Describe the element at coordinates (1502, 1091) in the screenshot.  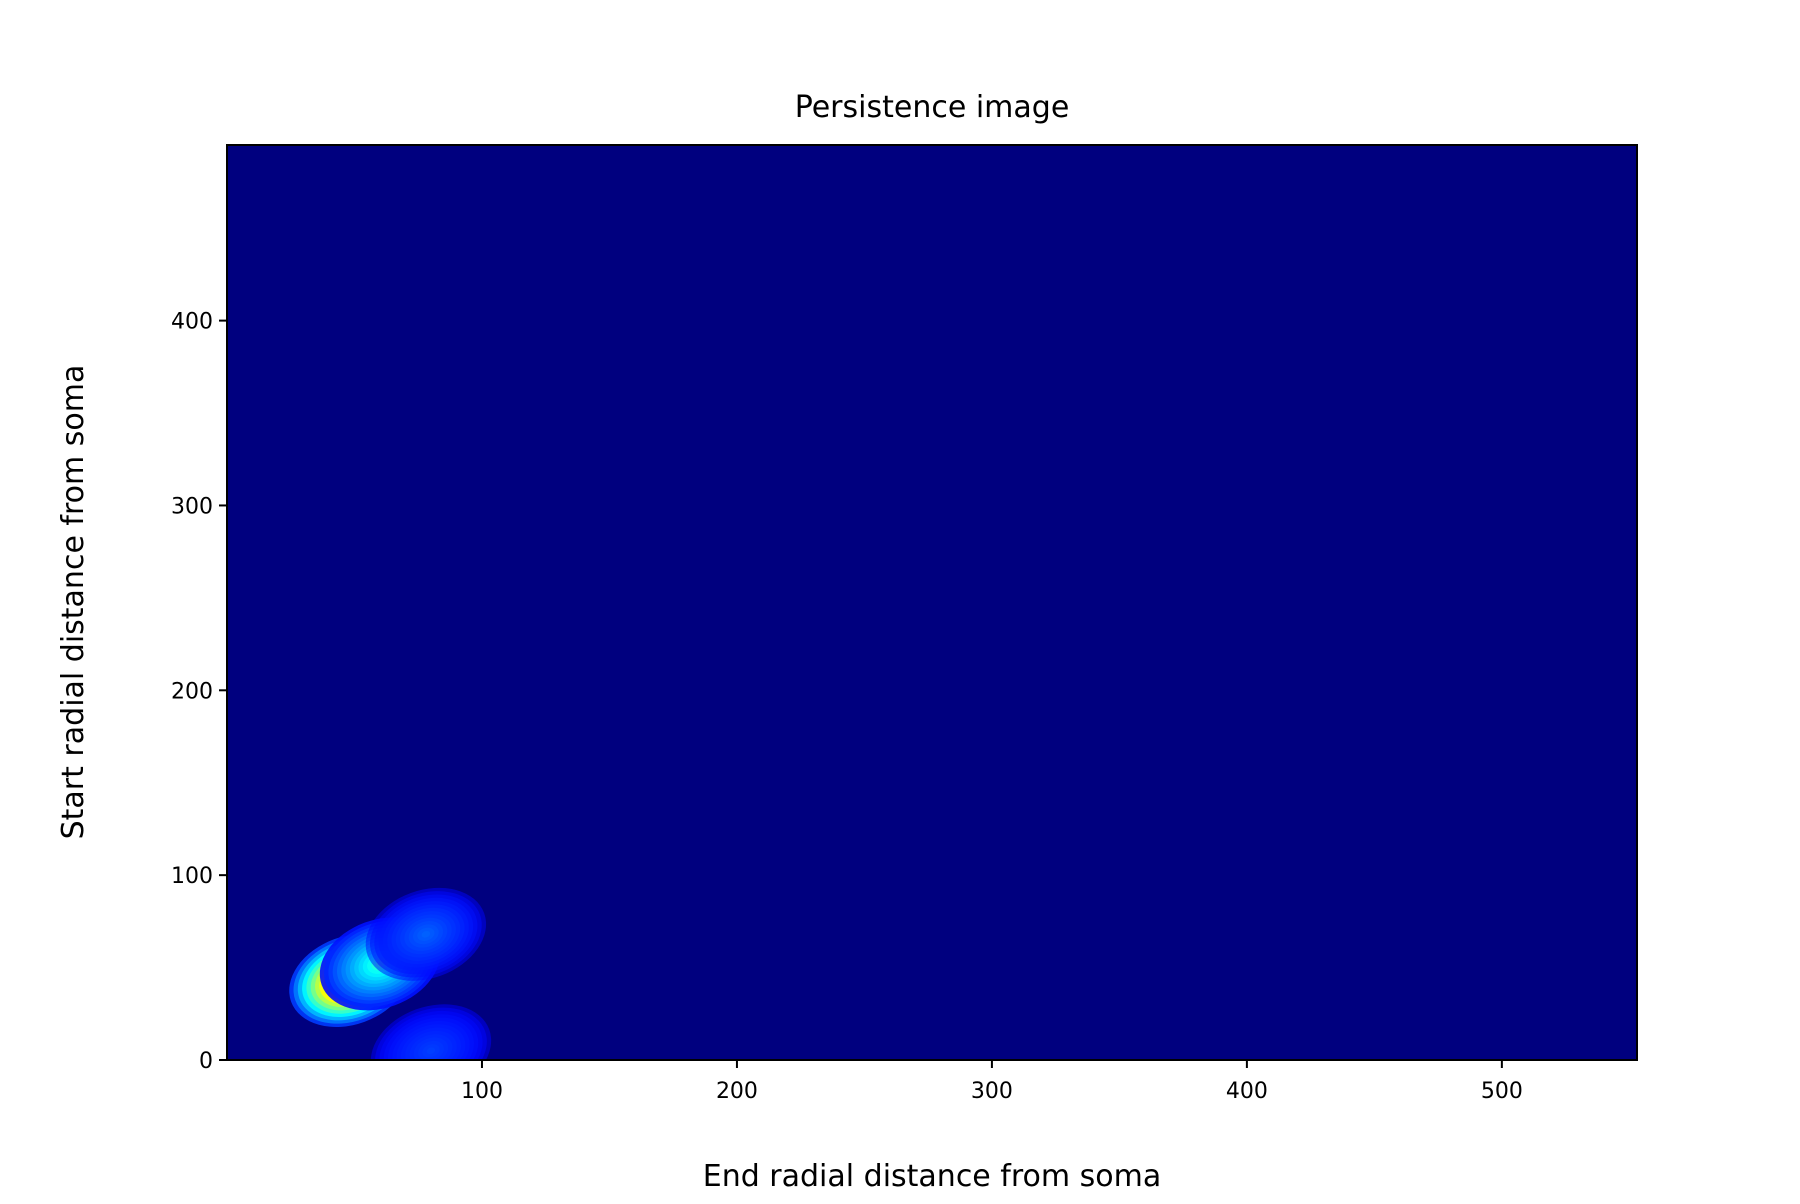
I see `x-tick-label: 500` at that location.